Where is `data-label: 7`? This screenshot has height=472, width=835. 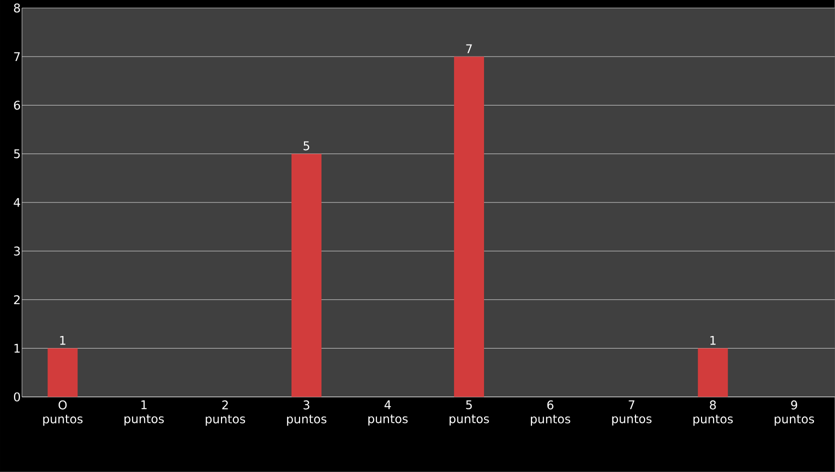 data-label: 7 is located at coordinates (469, 49).